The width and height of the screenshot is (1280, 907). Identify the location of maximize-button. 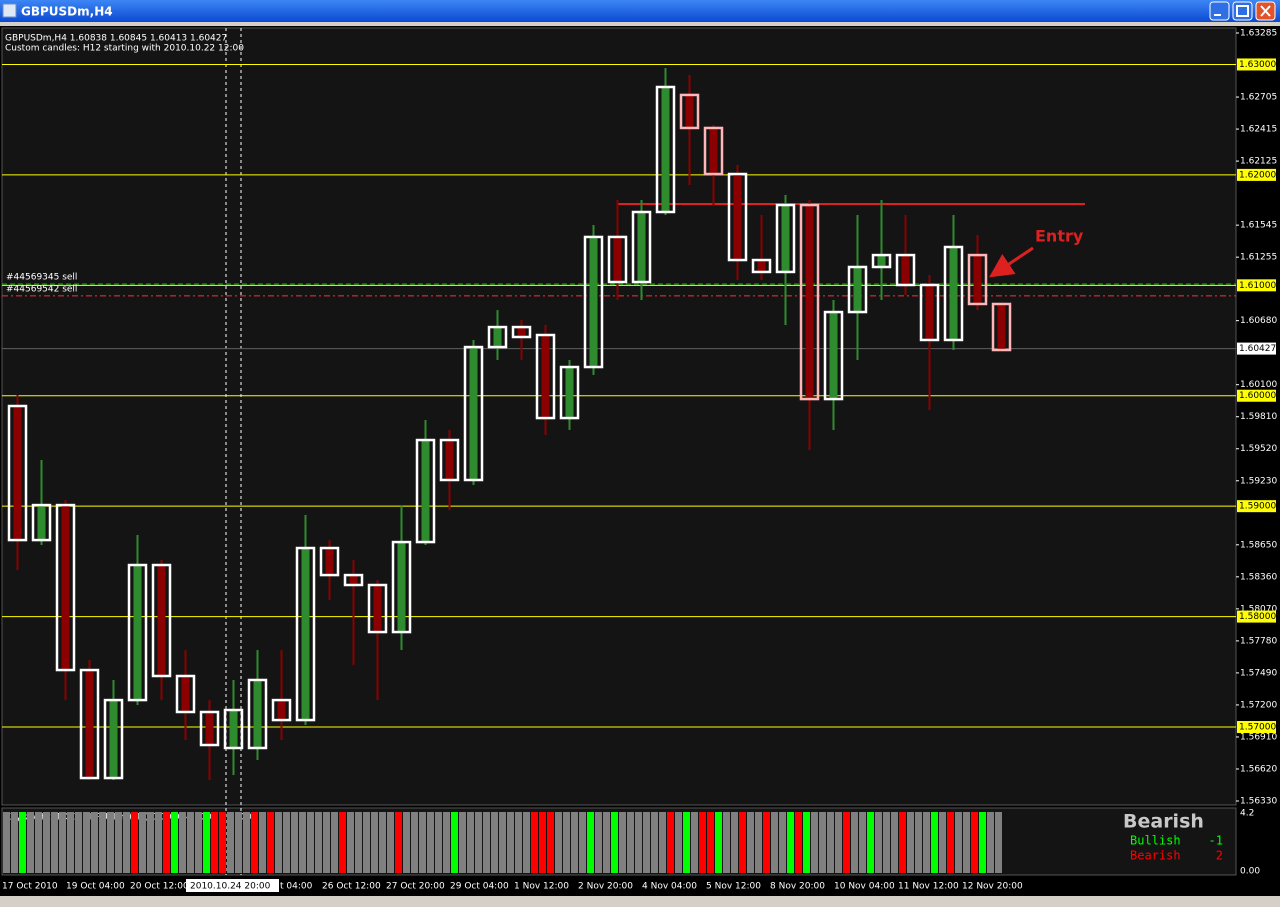
(1242, 11).